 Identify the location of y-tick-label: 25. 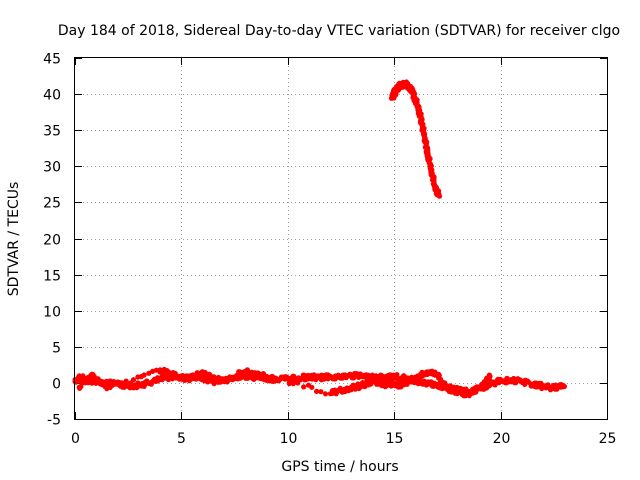
(52, 204).